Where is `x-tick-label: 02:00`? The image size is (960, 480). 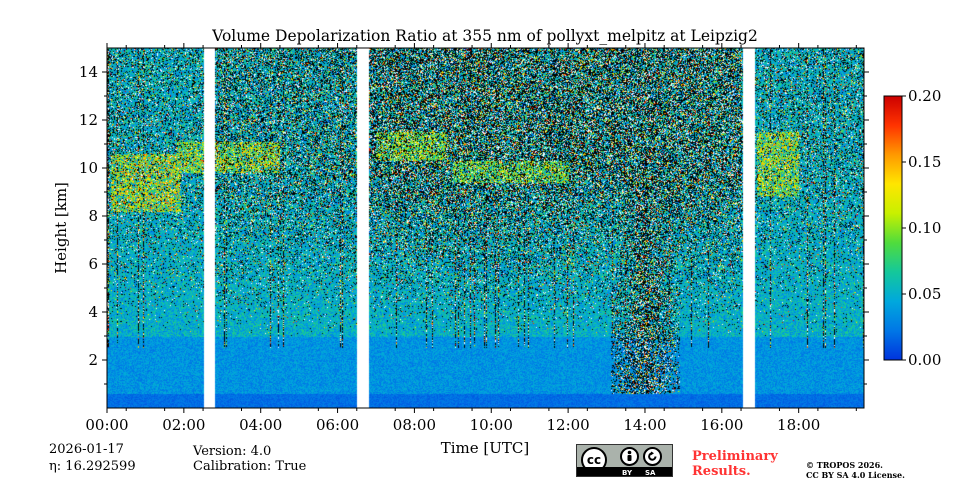
x-tick-label: 02:00 is located at coordinates (183, 425).